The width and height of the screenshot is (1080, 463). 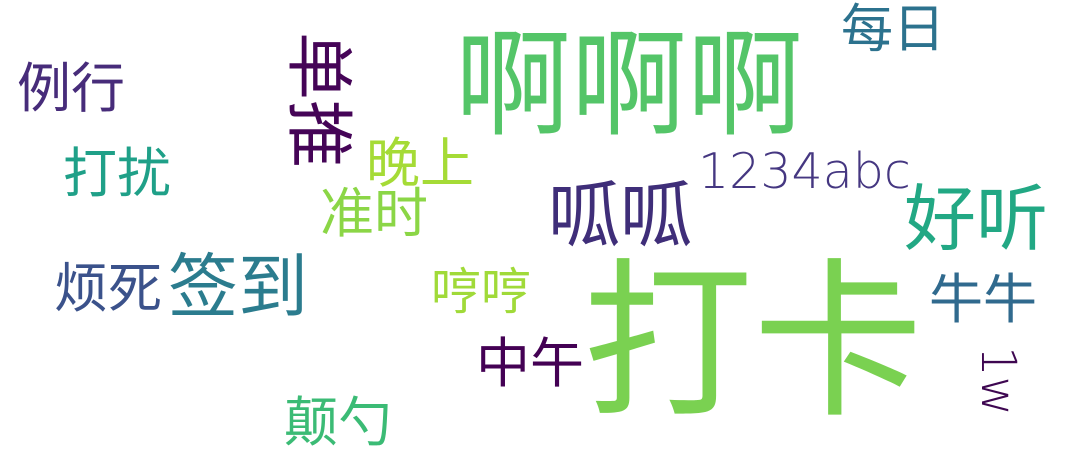 What do you see at coordinates (117, 173) in the screenshot?
I see `word-daraot: 打扰` at bounding box center [117, 173].